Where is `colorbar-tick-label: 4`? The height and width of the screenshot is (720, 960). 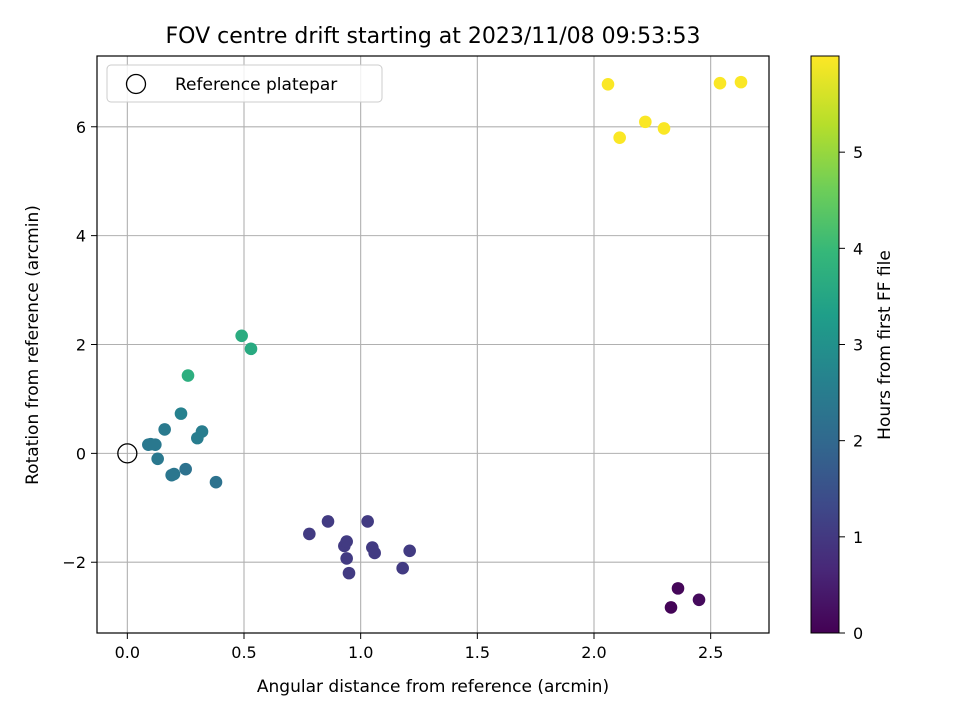
colorbar-tick-label: 4 is located at coordinates (858, 248).